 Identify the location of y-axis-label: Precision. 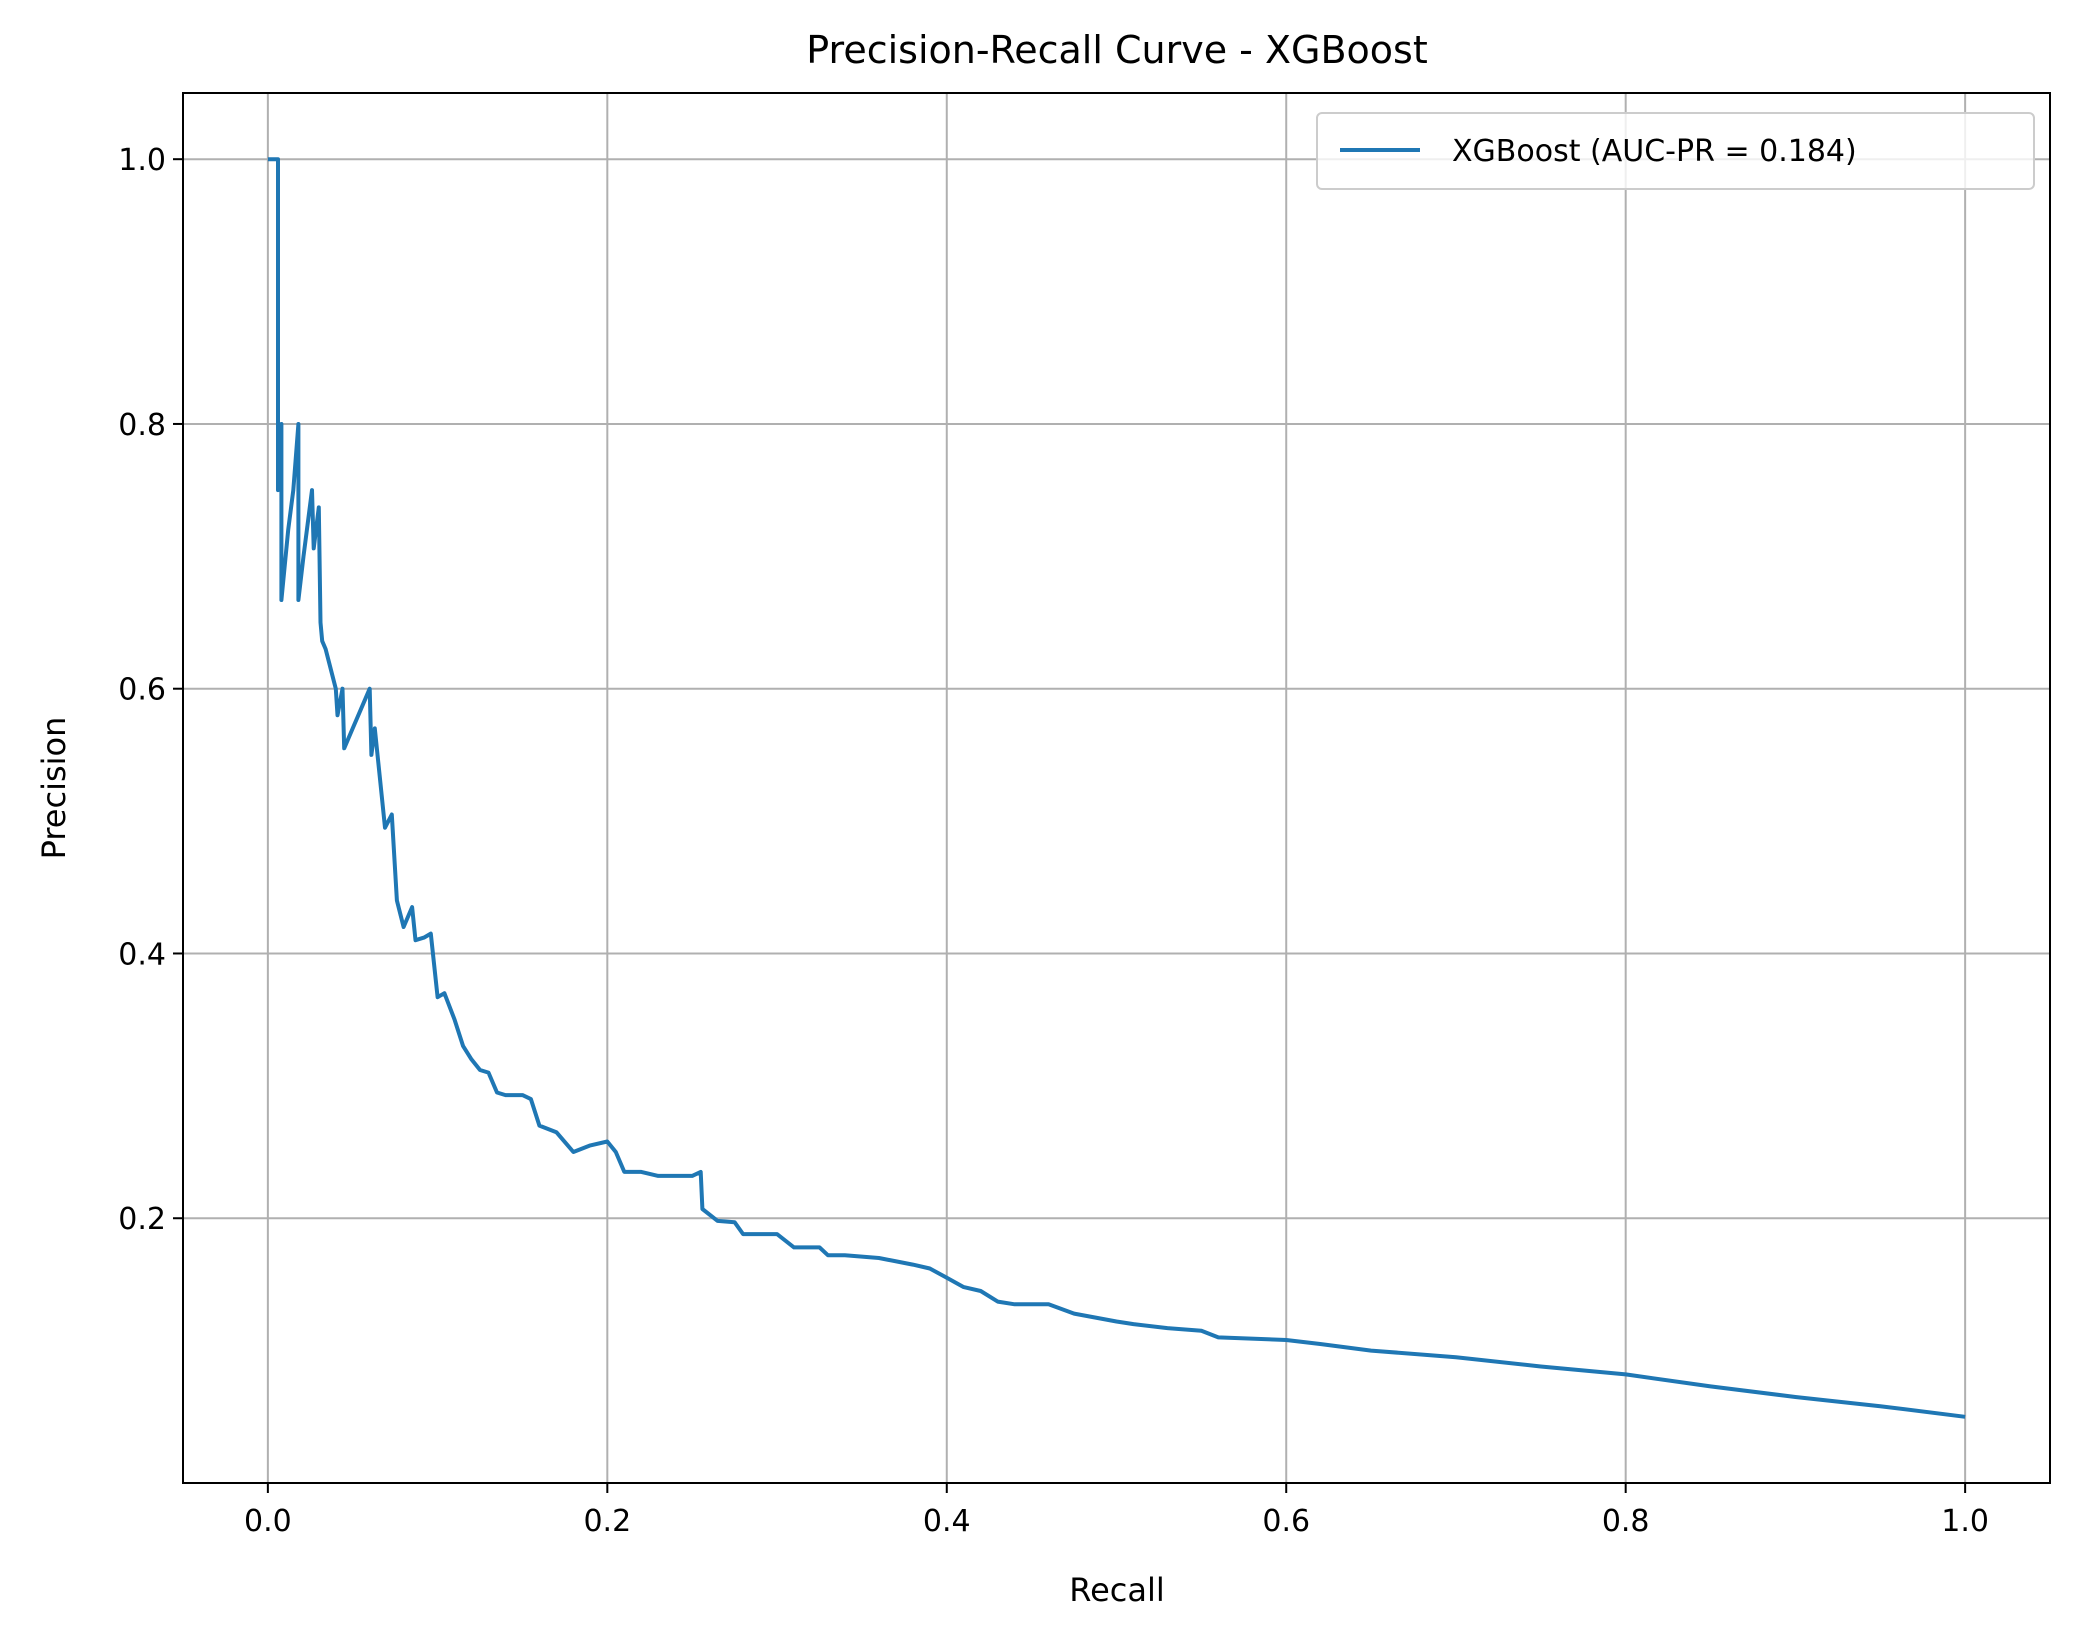
(54, 788).